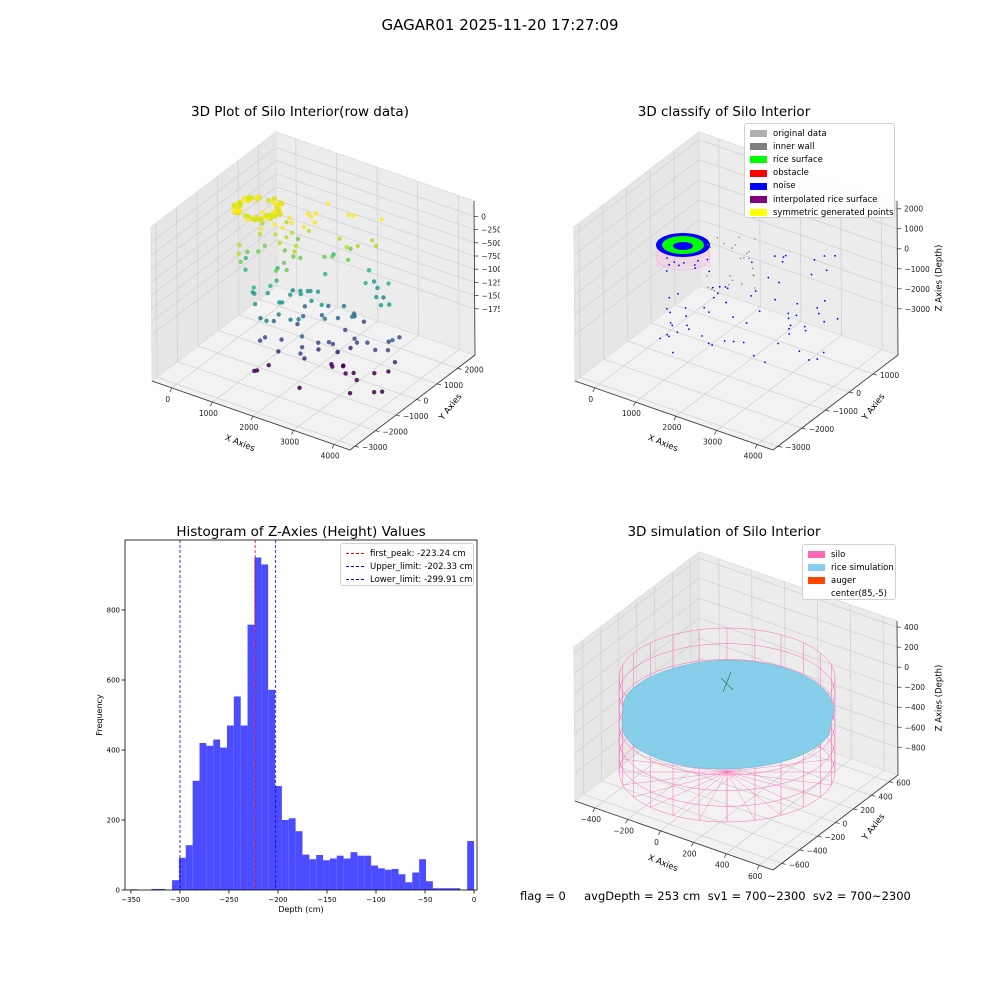 Image resolution: width=1000 pixels, height=1000 pixels. Describe the element at coordinates (313, 234) in the screenshot. I see `p1-z-grid` at that location.